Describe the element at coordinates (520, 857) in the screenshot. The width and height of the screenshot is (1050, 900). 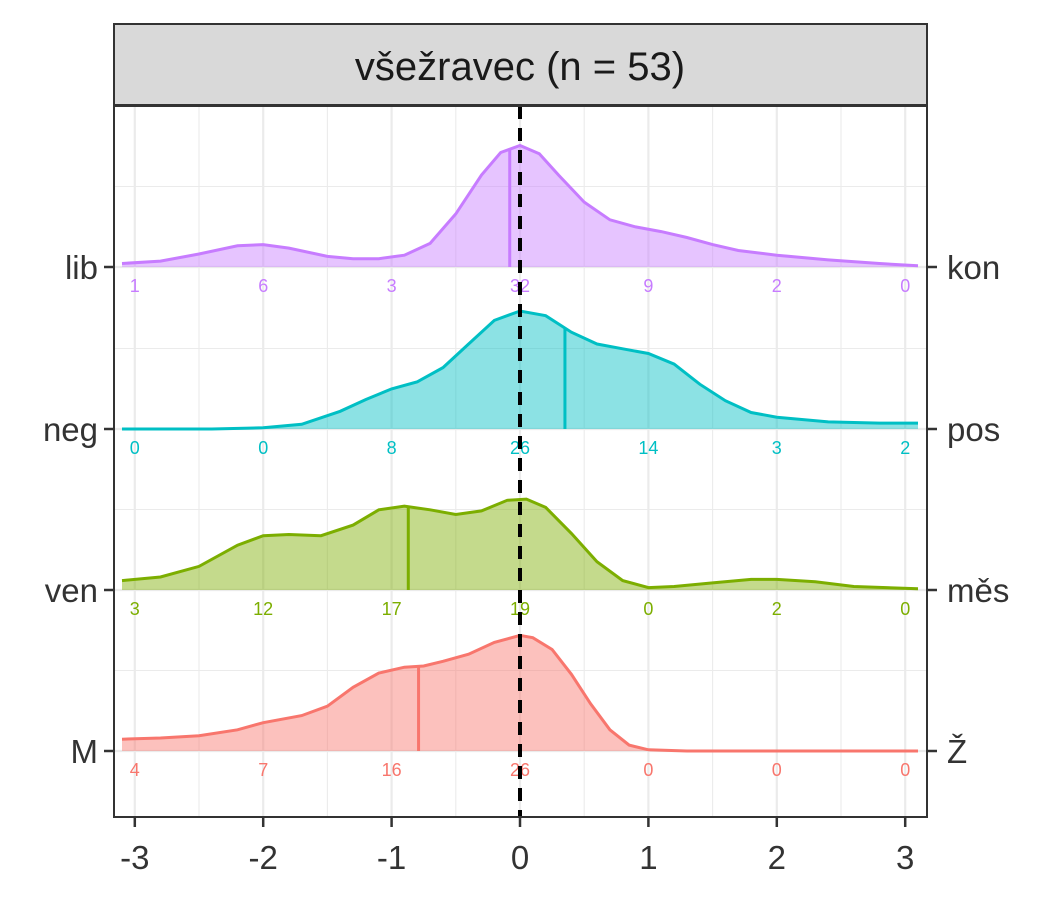
I see `x-tick-label: 0` at that location.